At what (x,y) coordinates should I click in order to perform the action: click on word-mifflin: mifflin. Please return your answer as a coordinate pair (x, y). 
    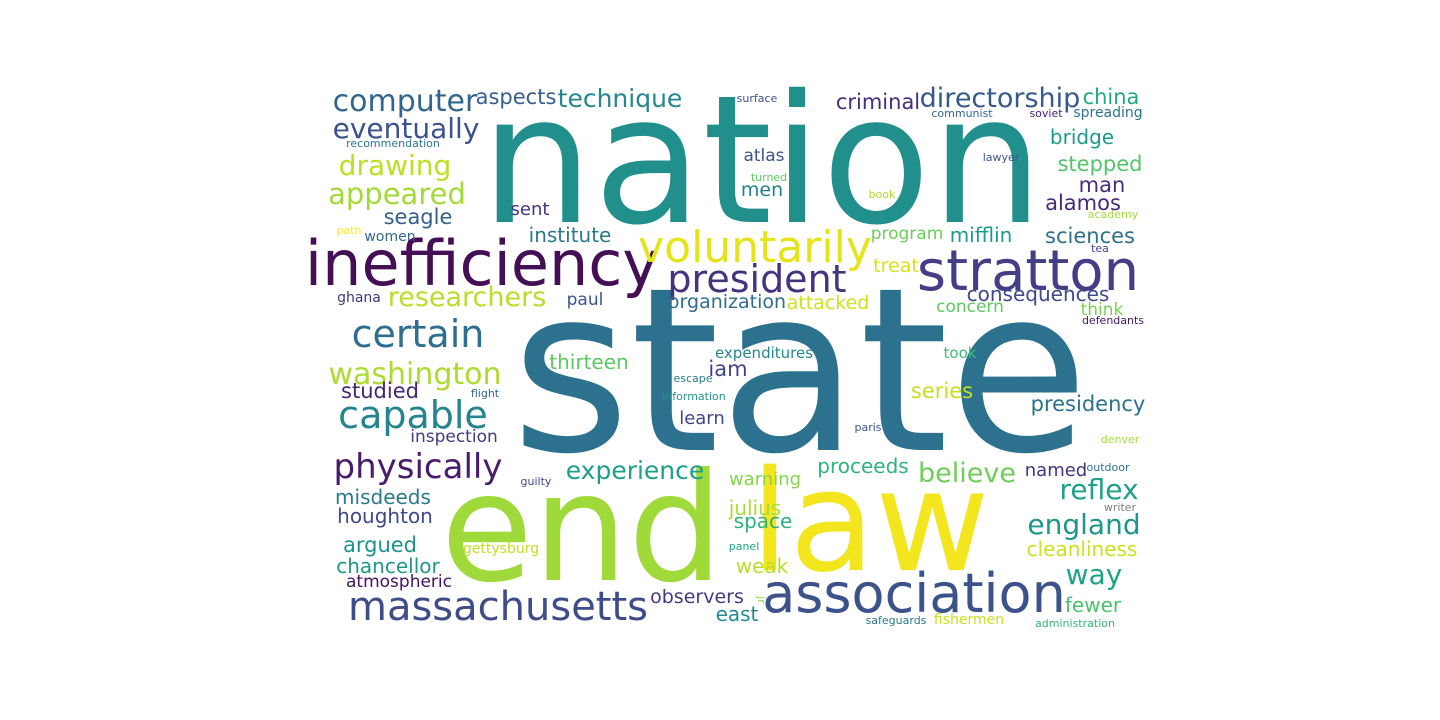
    Looking at the image, I should click on (981, 235).